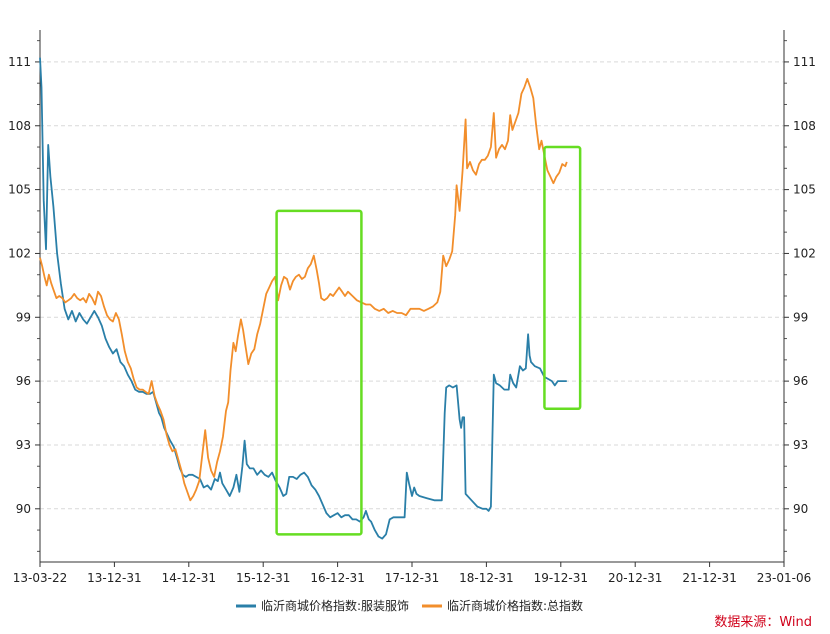 Image resolution: width=830 pixels, height=634 pixels. Describe the element at coordinates (804, 253) in the screenshot. I see `y-tick-label-right: 102` at that location.